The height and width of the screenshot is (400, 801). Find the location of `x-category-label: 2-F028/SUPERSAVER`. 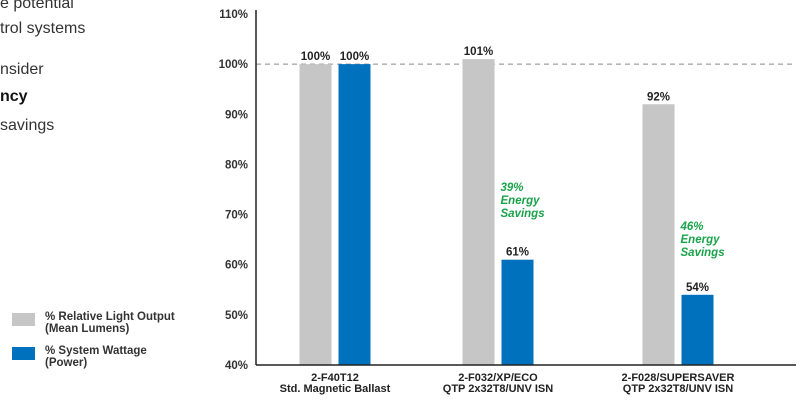

x-category-label: 2-F028/SUPERSAVER is located at coordinates (678, 378).